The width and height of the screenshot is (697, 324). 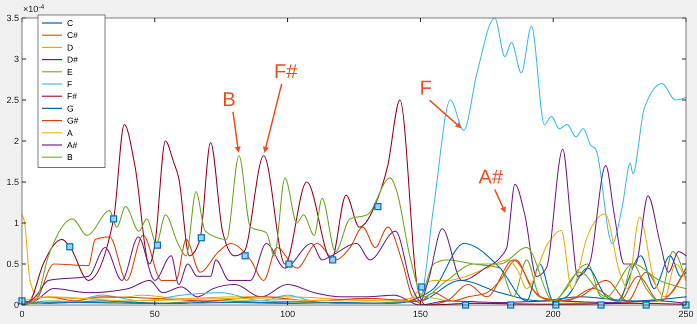 I want to click on annotation: B, so click(x=229, y=99).